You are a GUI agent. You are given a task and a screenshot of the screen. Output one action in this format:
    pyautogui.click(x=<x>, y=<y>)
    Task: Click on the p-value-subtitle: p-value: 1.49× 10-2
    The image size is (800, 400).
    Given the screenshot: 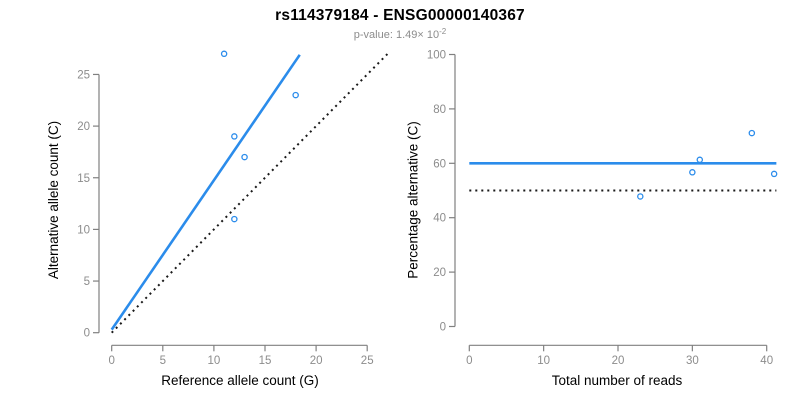 What is the action you would take?
    pyautogui.click(x=400, y=34)
    